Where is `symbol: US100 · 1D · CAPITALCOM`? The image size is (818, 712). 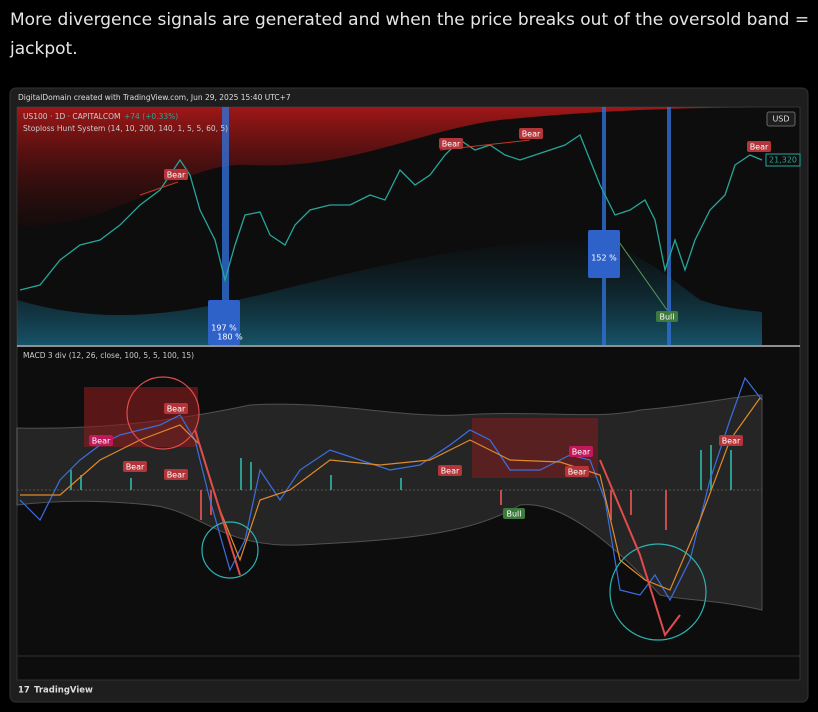
symbol: US100 · 1D · CAPITALCOM is located at coordinates (71, 116).